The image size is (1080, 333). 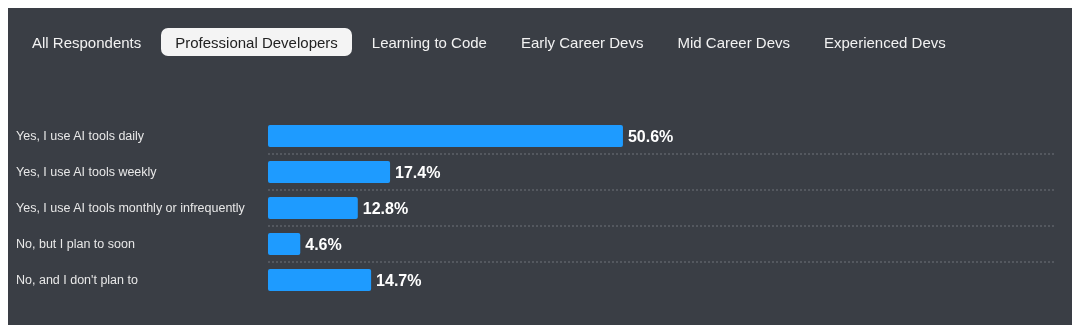 I want to click on data-label: 14.7%, so click(x=399, y=280).